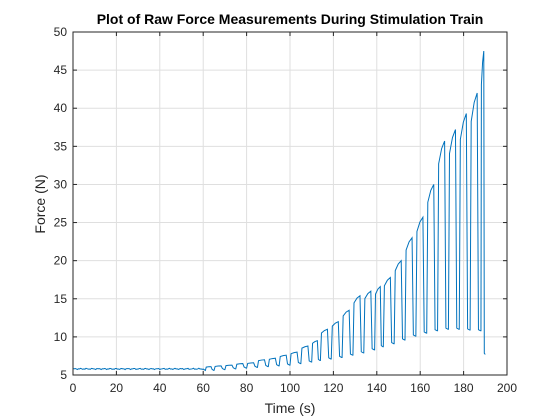 The height and width of the screenshot is (420, 560). I want to click on x-axis-label: Time (s), so click(290, 408).